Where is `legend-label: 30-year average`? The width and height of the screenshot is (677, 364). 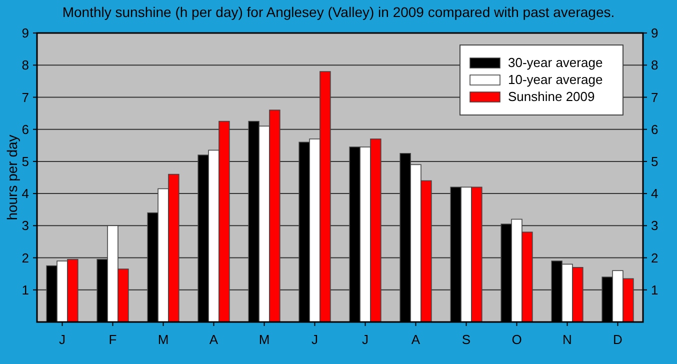 legend-label: 30-year average is located at coordinates (555, 62).